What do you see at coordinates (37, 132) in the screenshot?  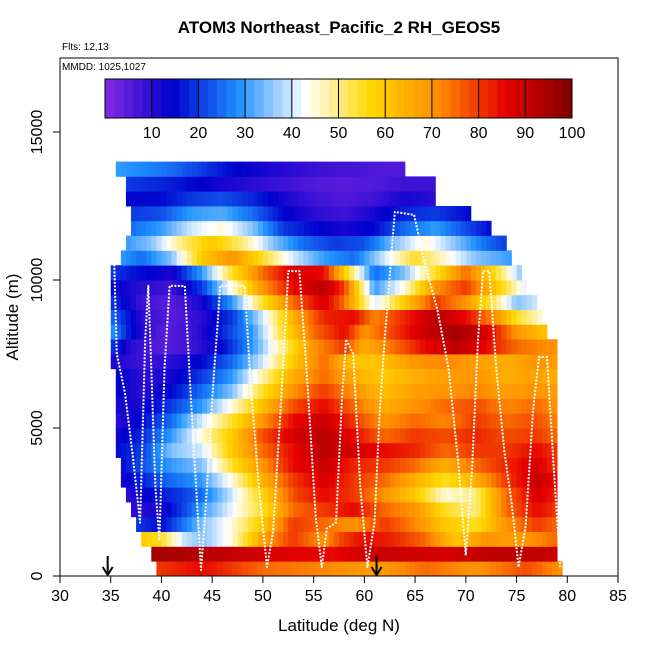 I see `y-tick-label: 15000` at bounding box center [37, 132].